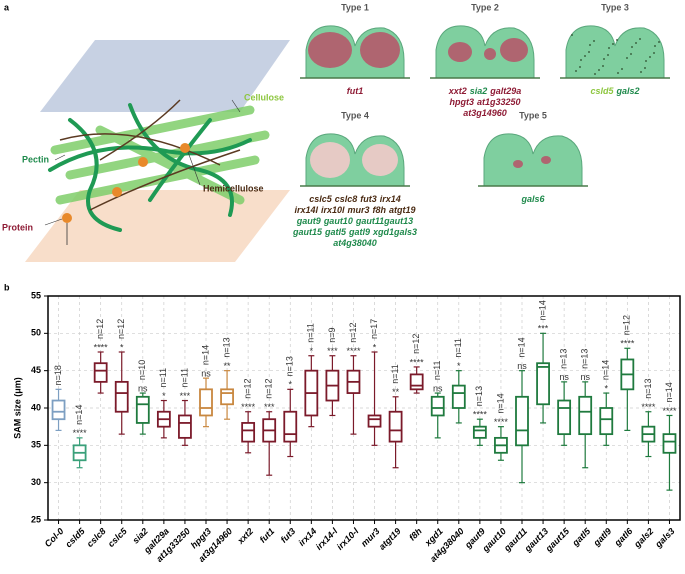 The height and width of the screenshot is (574, 685). Describe the element at coordinates (457, 91) in the screenshot. I see `gene-name: xxt2` at that location.